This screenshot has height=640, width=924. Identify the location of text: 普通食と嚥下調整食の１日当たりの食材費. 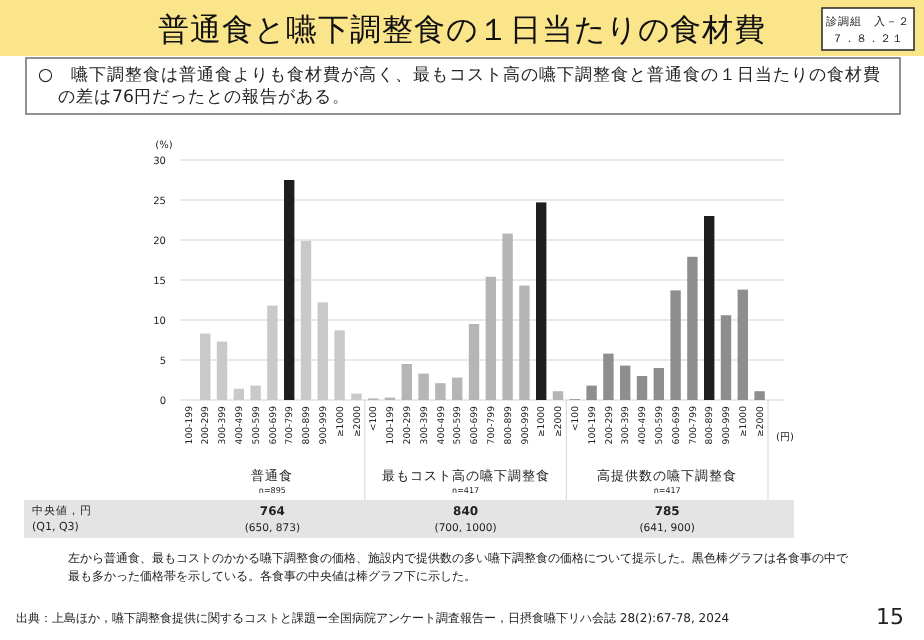
(462, 30).